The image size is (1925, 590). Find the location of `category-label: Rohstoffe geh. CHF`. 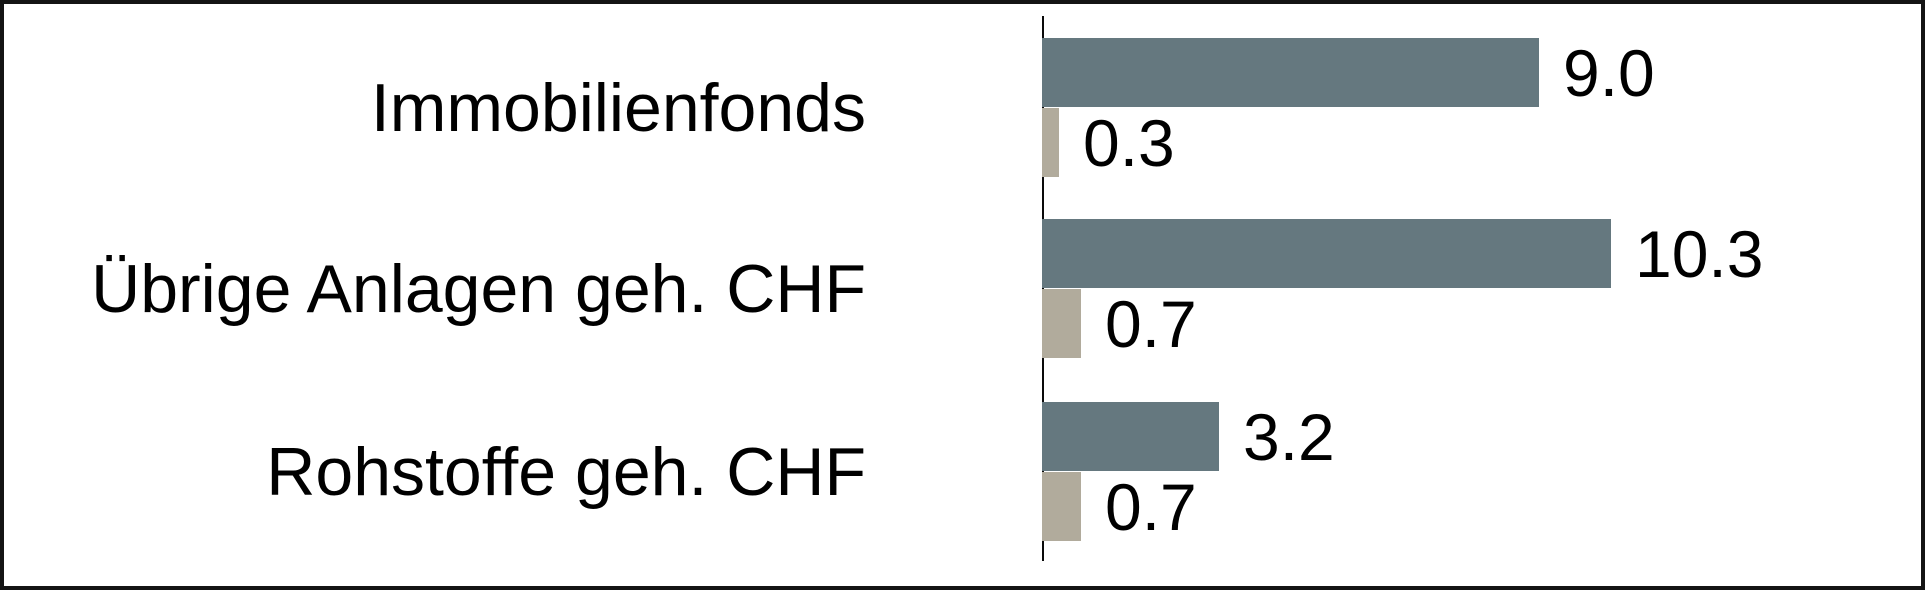

category-label: Rohstoffe geh. CHF is located at coordinates (566, 471).